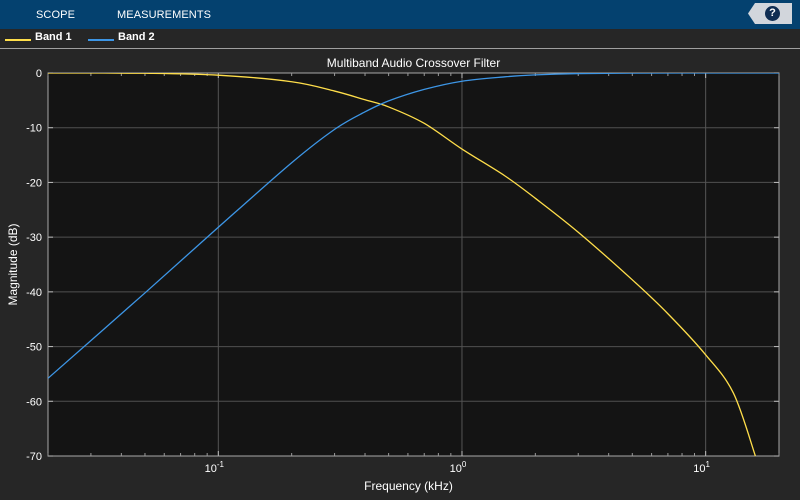 This screenshot has width=800, height=500. Describe the element at coordinates (34, 129) in the screenshot. I see `y-tick-label: -10` at that location.